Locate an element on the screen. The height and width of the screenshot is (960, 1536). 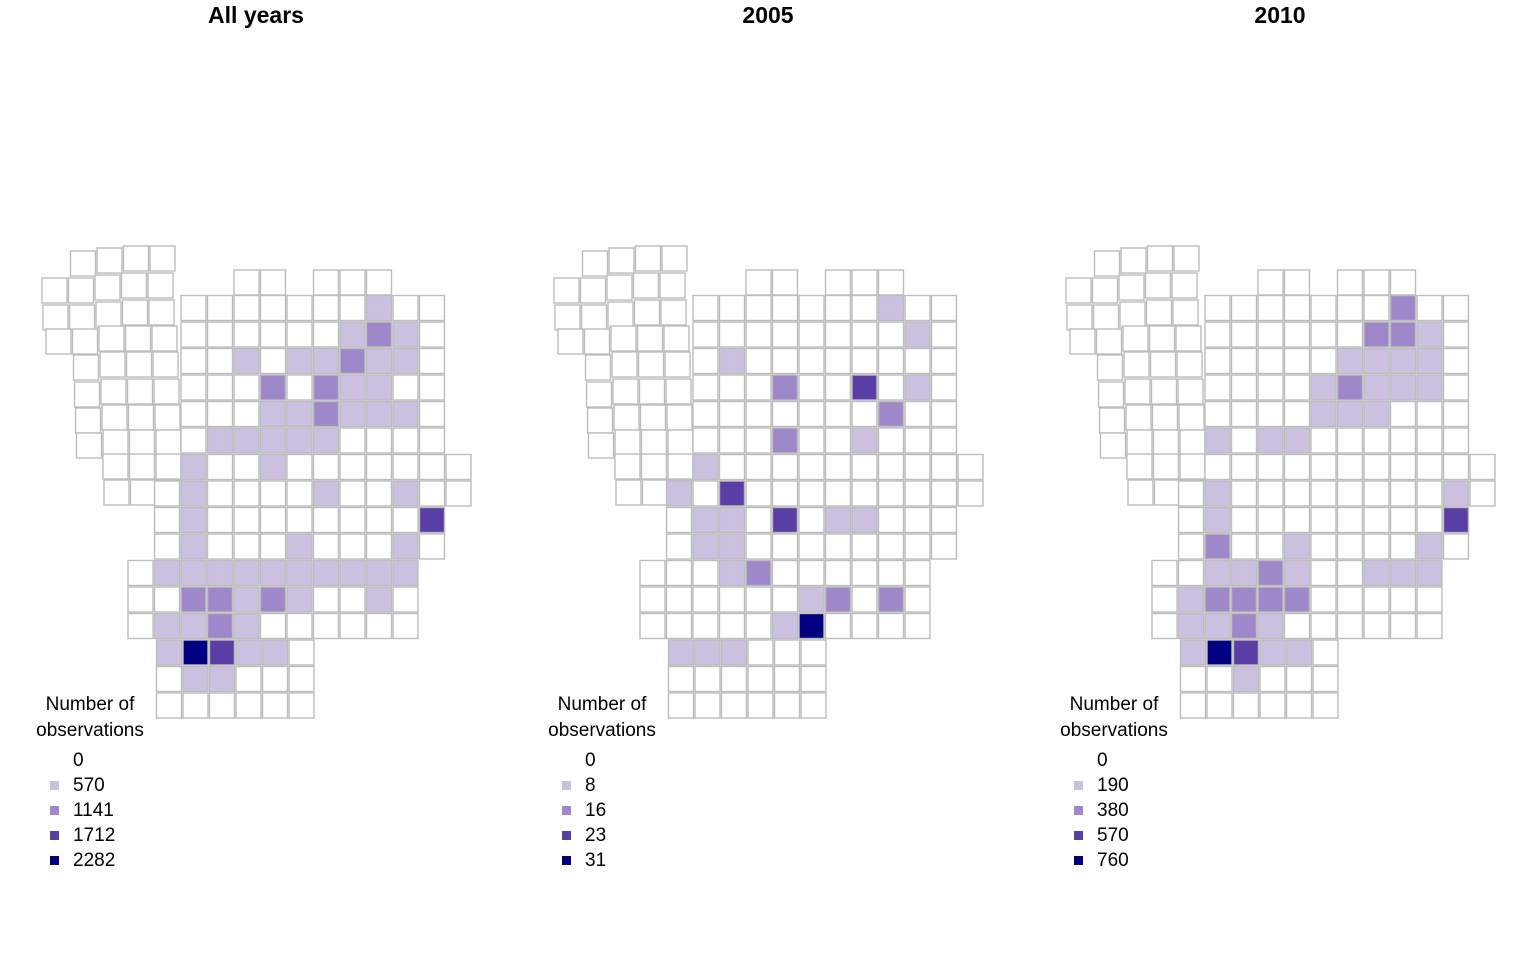
panel-title: All years is located at coordinates (256, 15).